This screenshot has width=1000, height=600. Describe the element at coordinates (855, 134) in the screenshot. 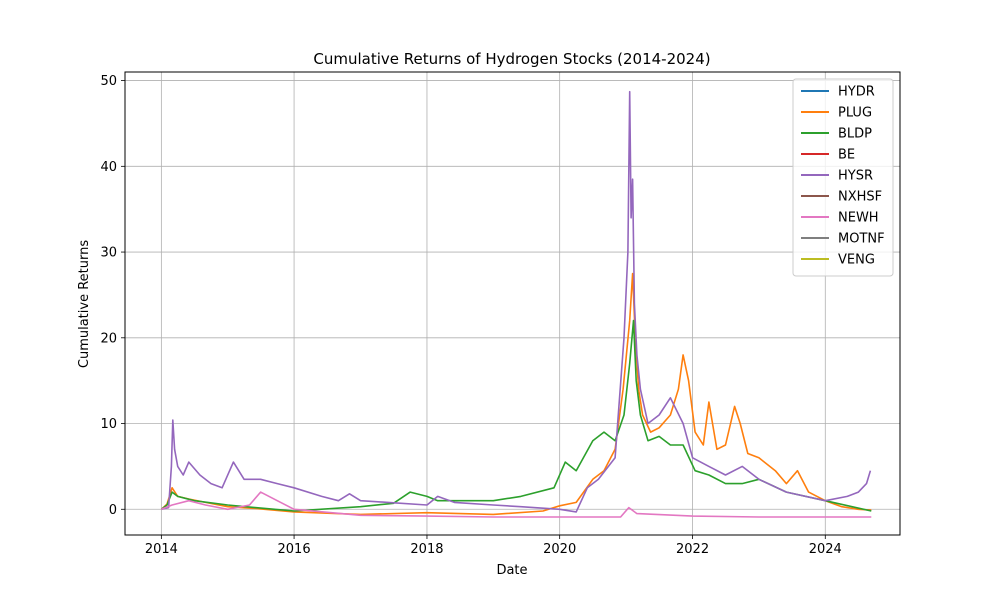

I see `legend-label-bldp: BLDP` at that location.